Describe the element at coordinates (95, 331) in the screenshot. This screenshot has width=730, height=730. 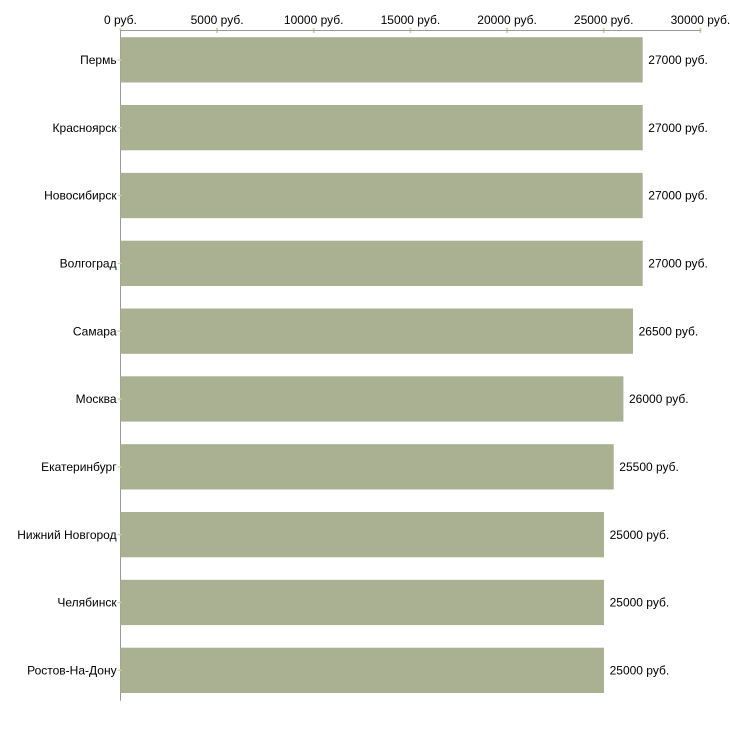
I see `svg-text: Самара` at that location.